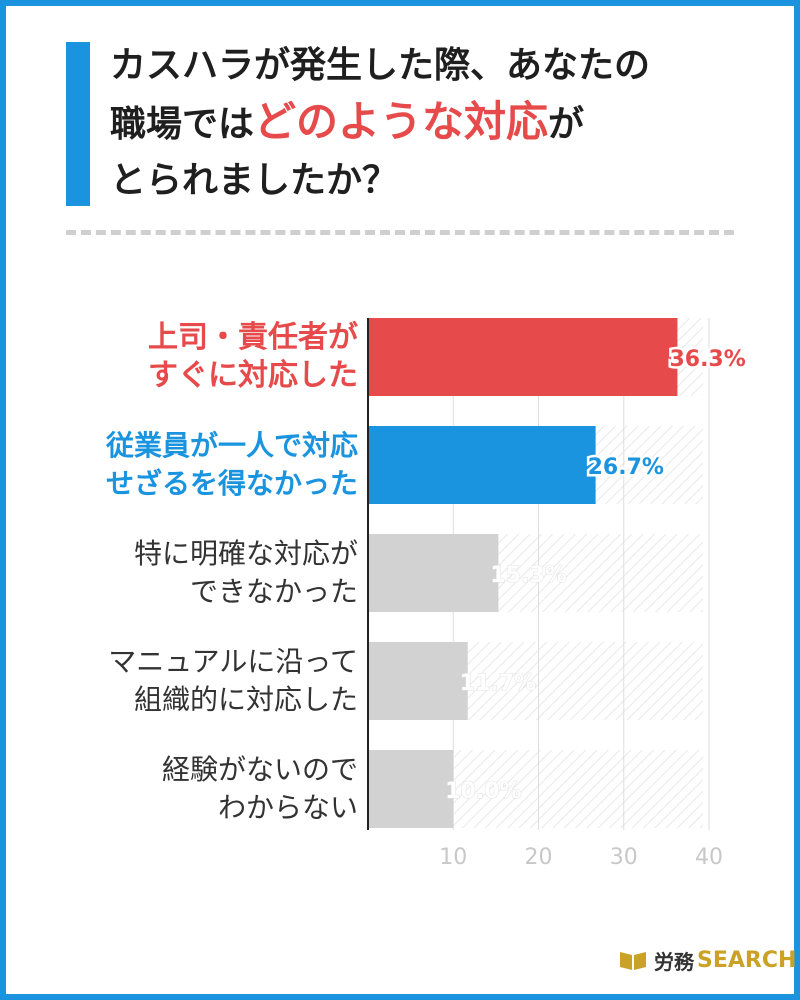  What do you see at coordinates (199, 681) in the screenshot?
I see `category-label: マニュアルに沿って組織的に対応した` at bounding box center [199, 681].